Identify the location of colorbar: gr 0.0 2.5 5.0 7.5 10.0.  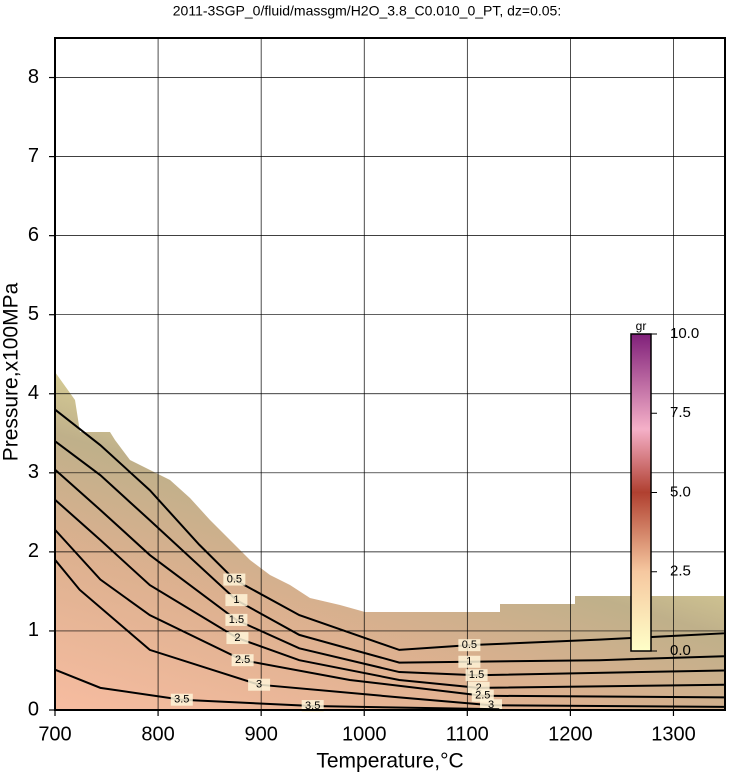
(664, 489).